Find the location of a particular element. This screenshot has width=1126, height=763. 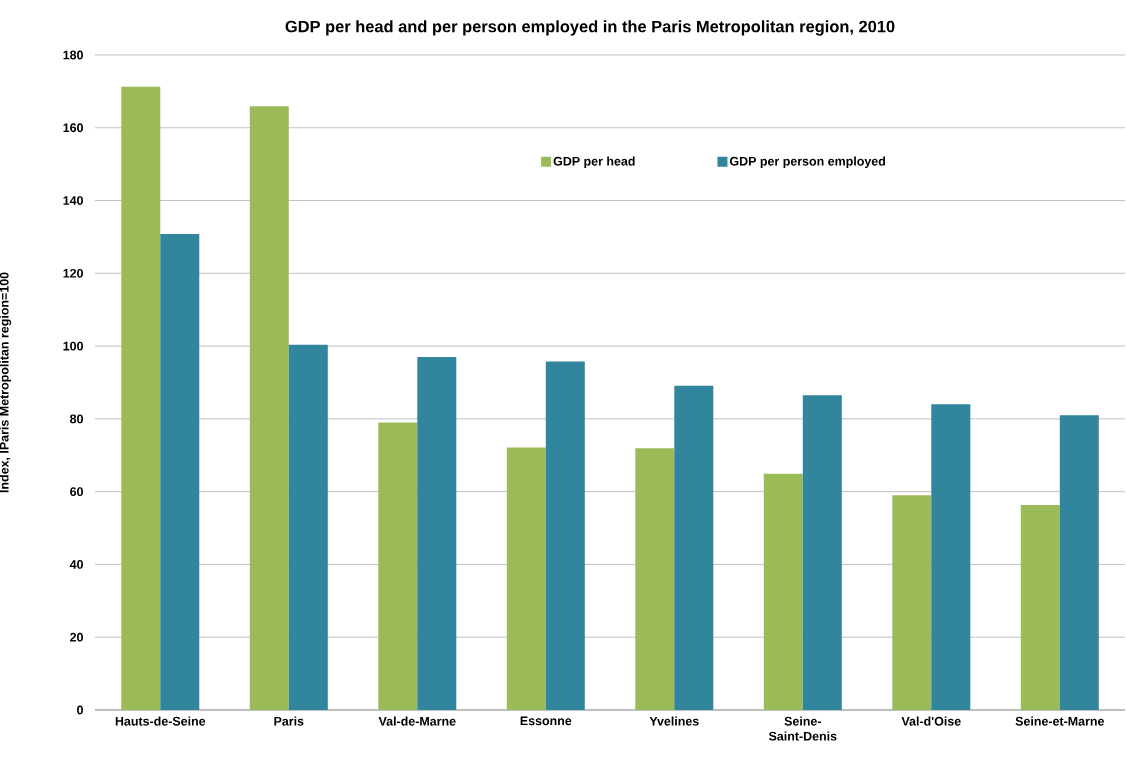

y-tick-label: 100 is located at coordinates (73, 346).